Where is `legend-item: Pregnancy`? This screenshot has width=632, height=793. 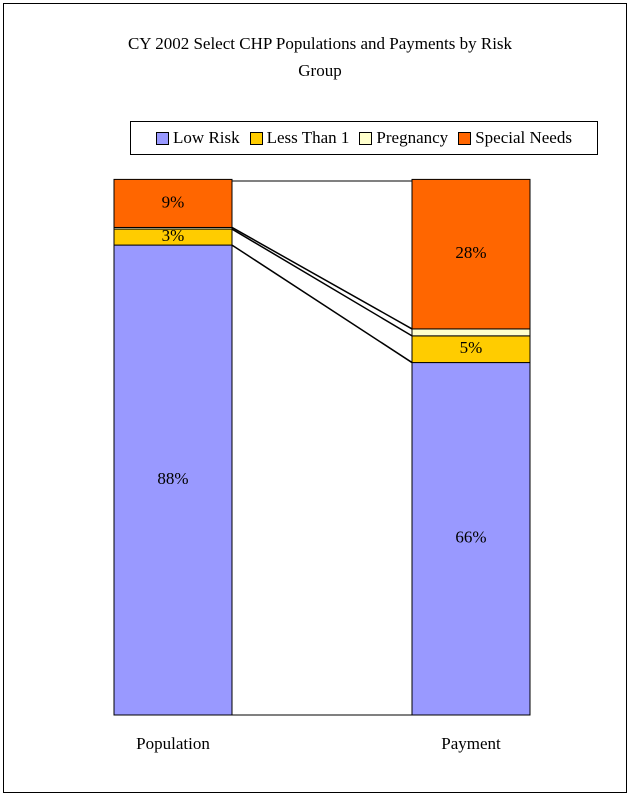 legend-item: Pregnancy is located at coordinates (403, 138).